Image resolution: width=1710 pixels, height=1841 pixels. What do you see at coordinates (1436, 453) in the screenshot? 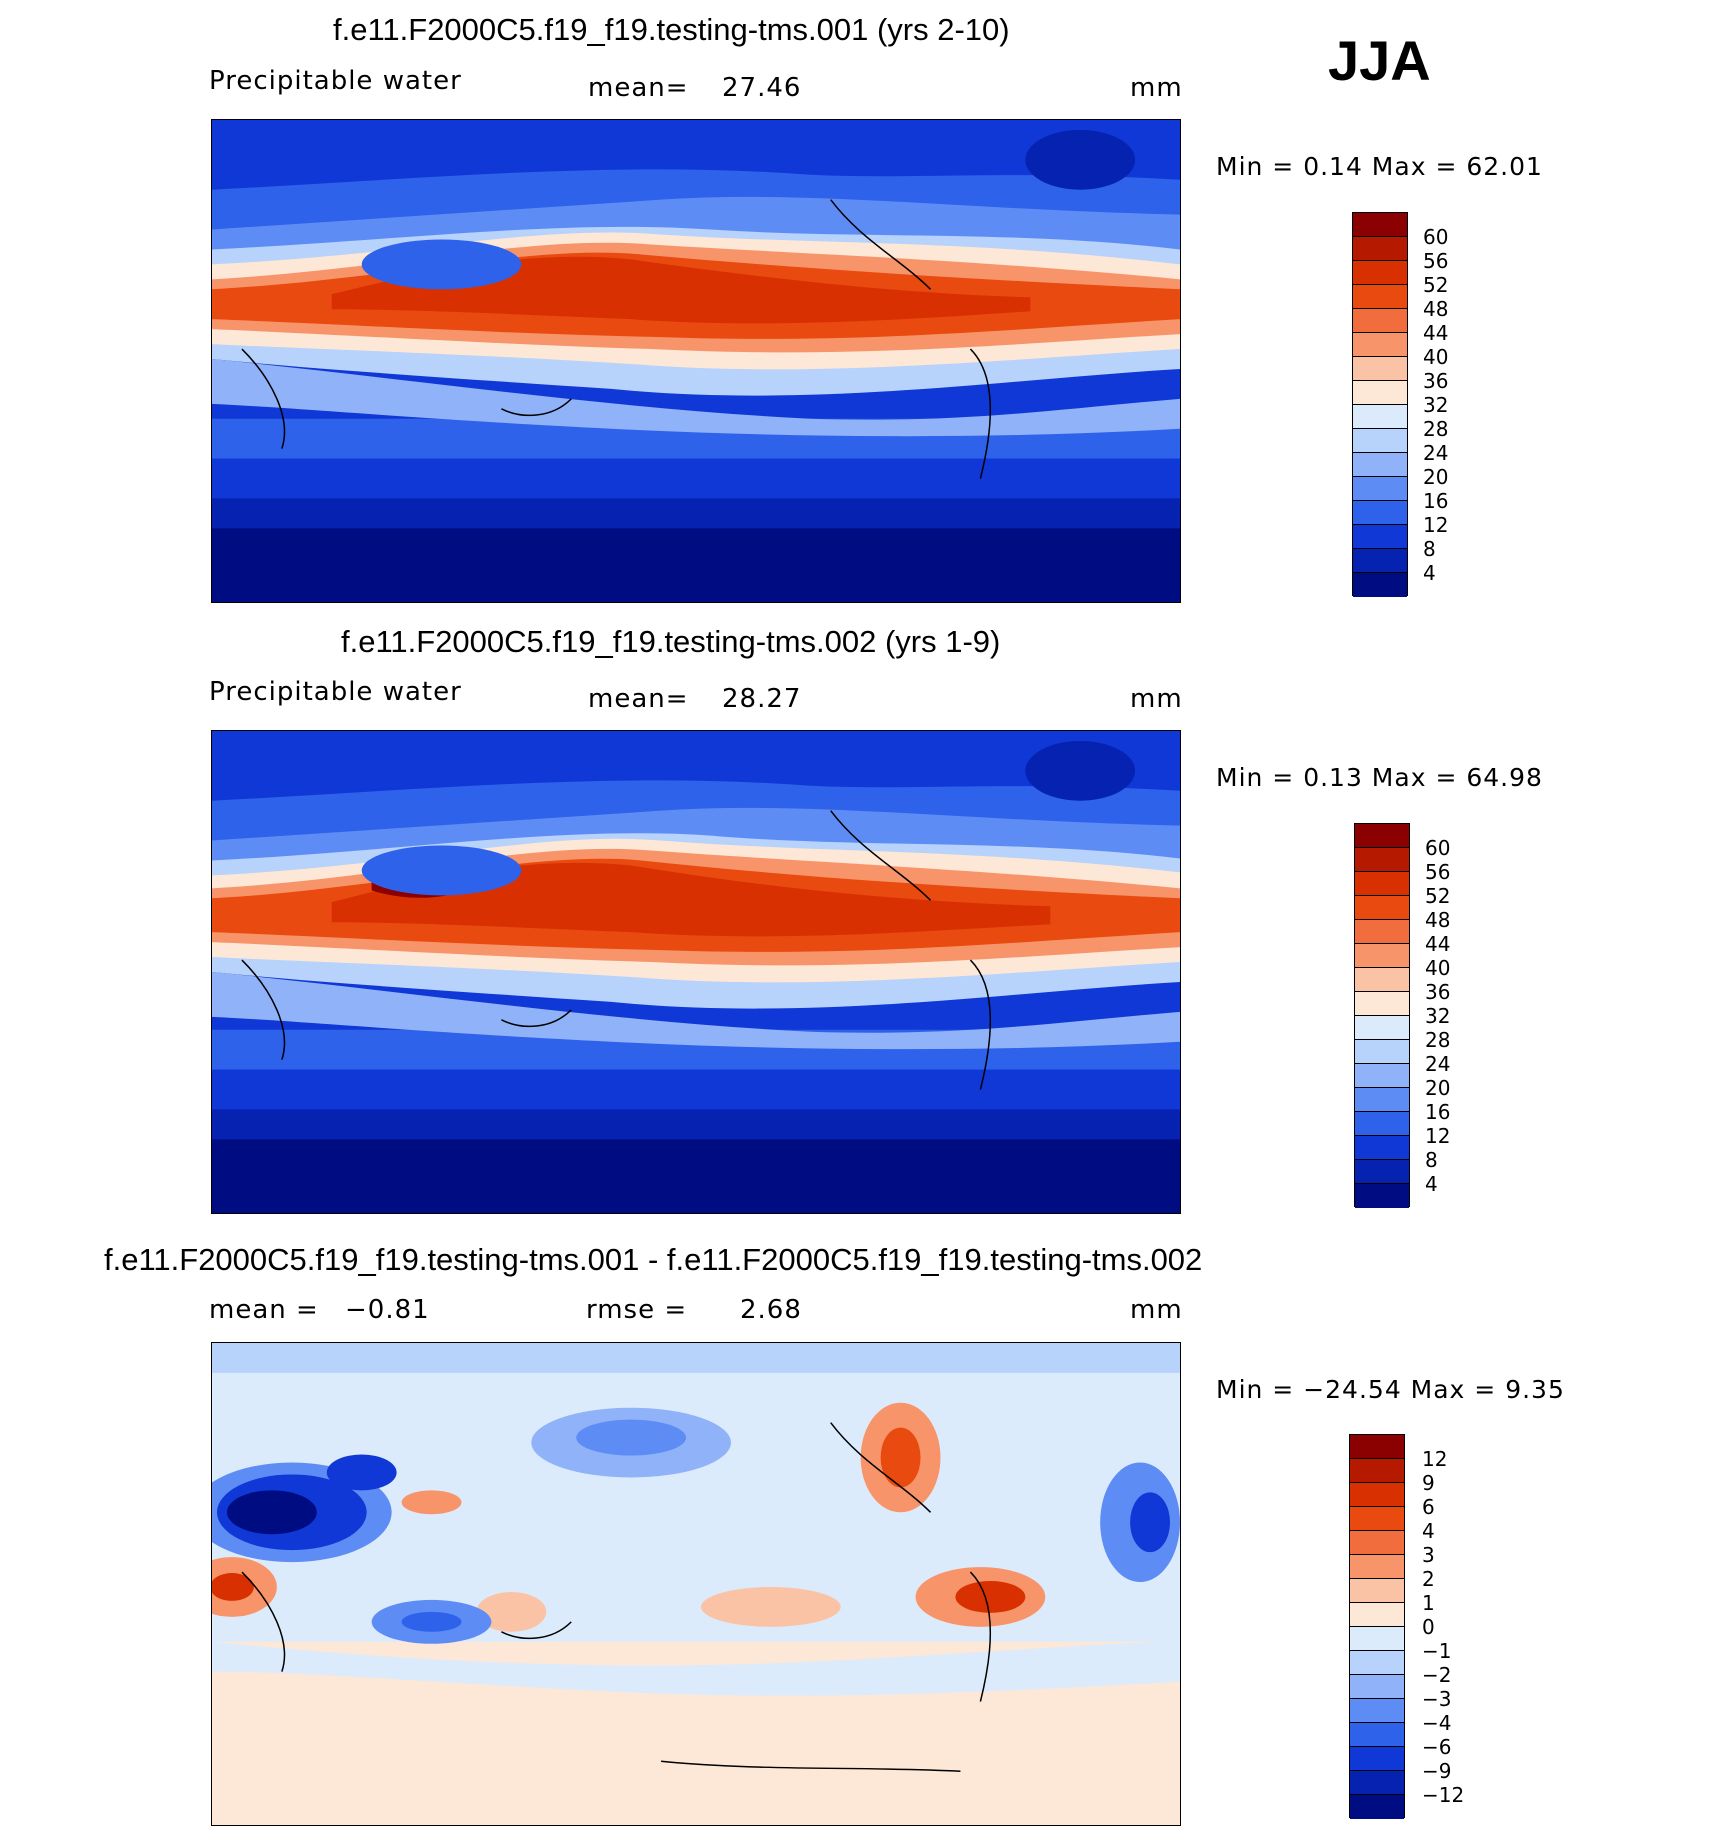
I see `panel1-tick: 24` at bounding box center [1436, 453].